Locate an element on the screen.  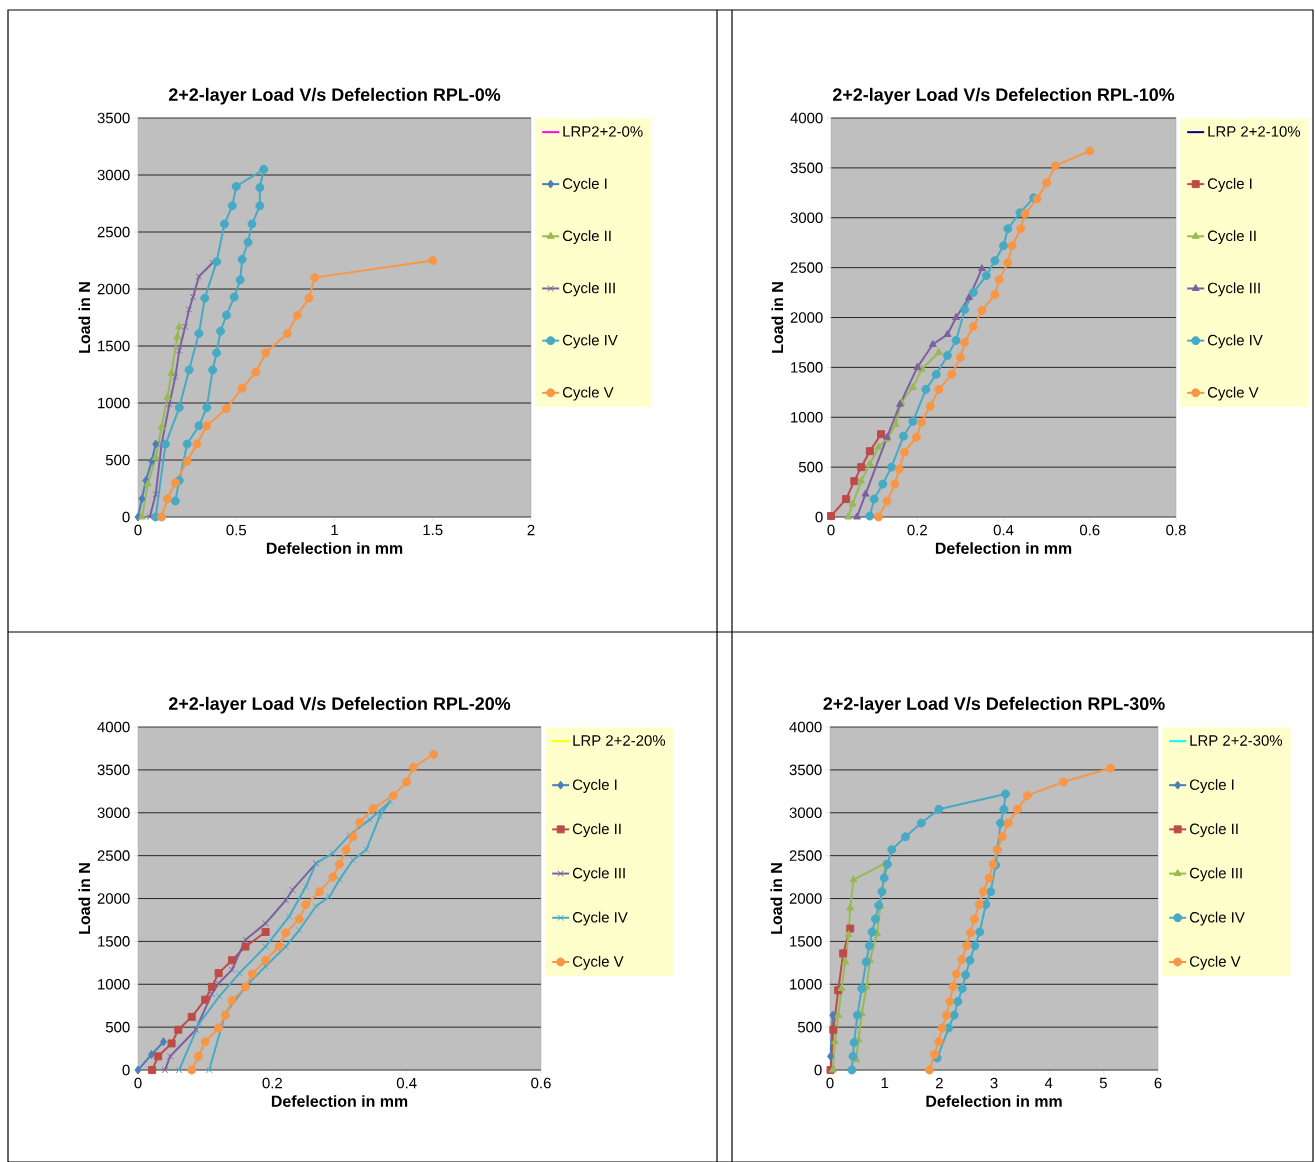
x-tick-label: 5 is located at coordinates (1103, 1083).